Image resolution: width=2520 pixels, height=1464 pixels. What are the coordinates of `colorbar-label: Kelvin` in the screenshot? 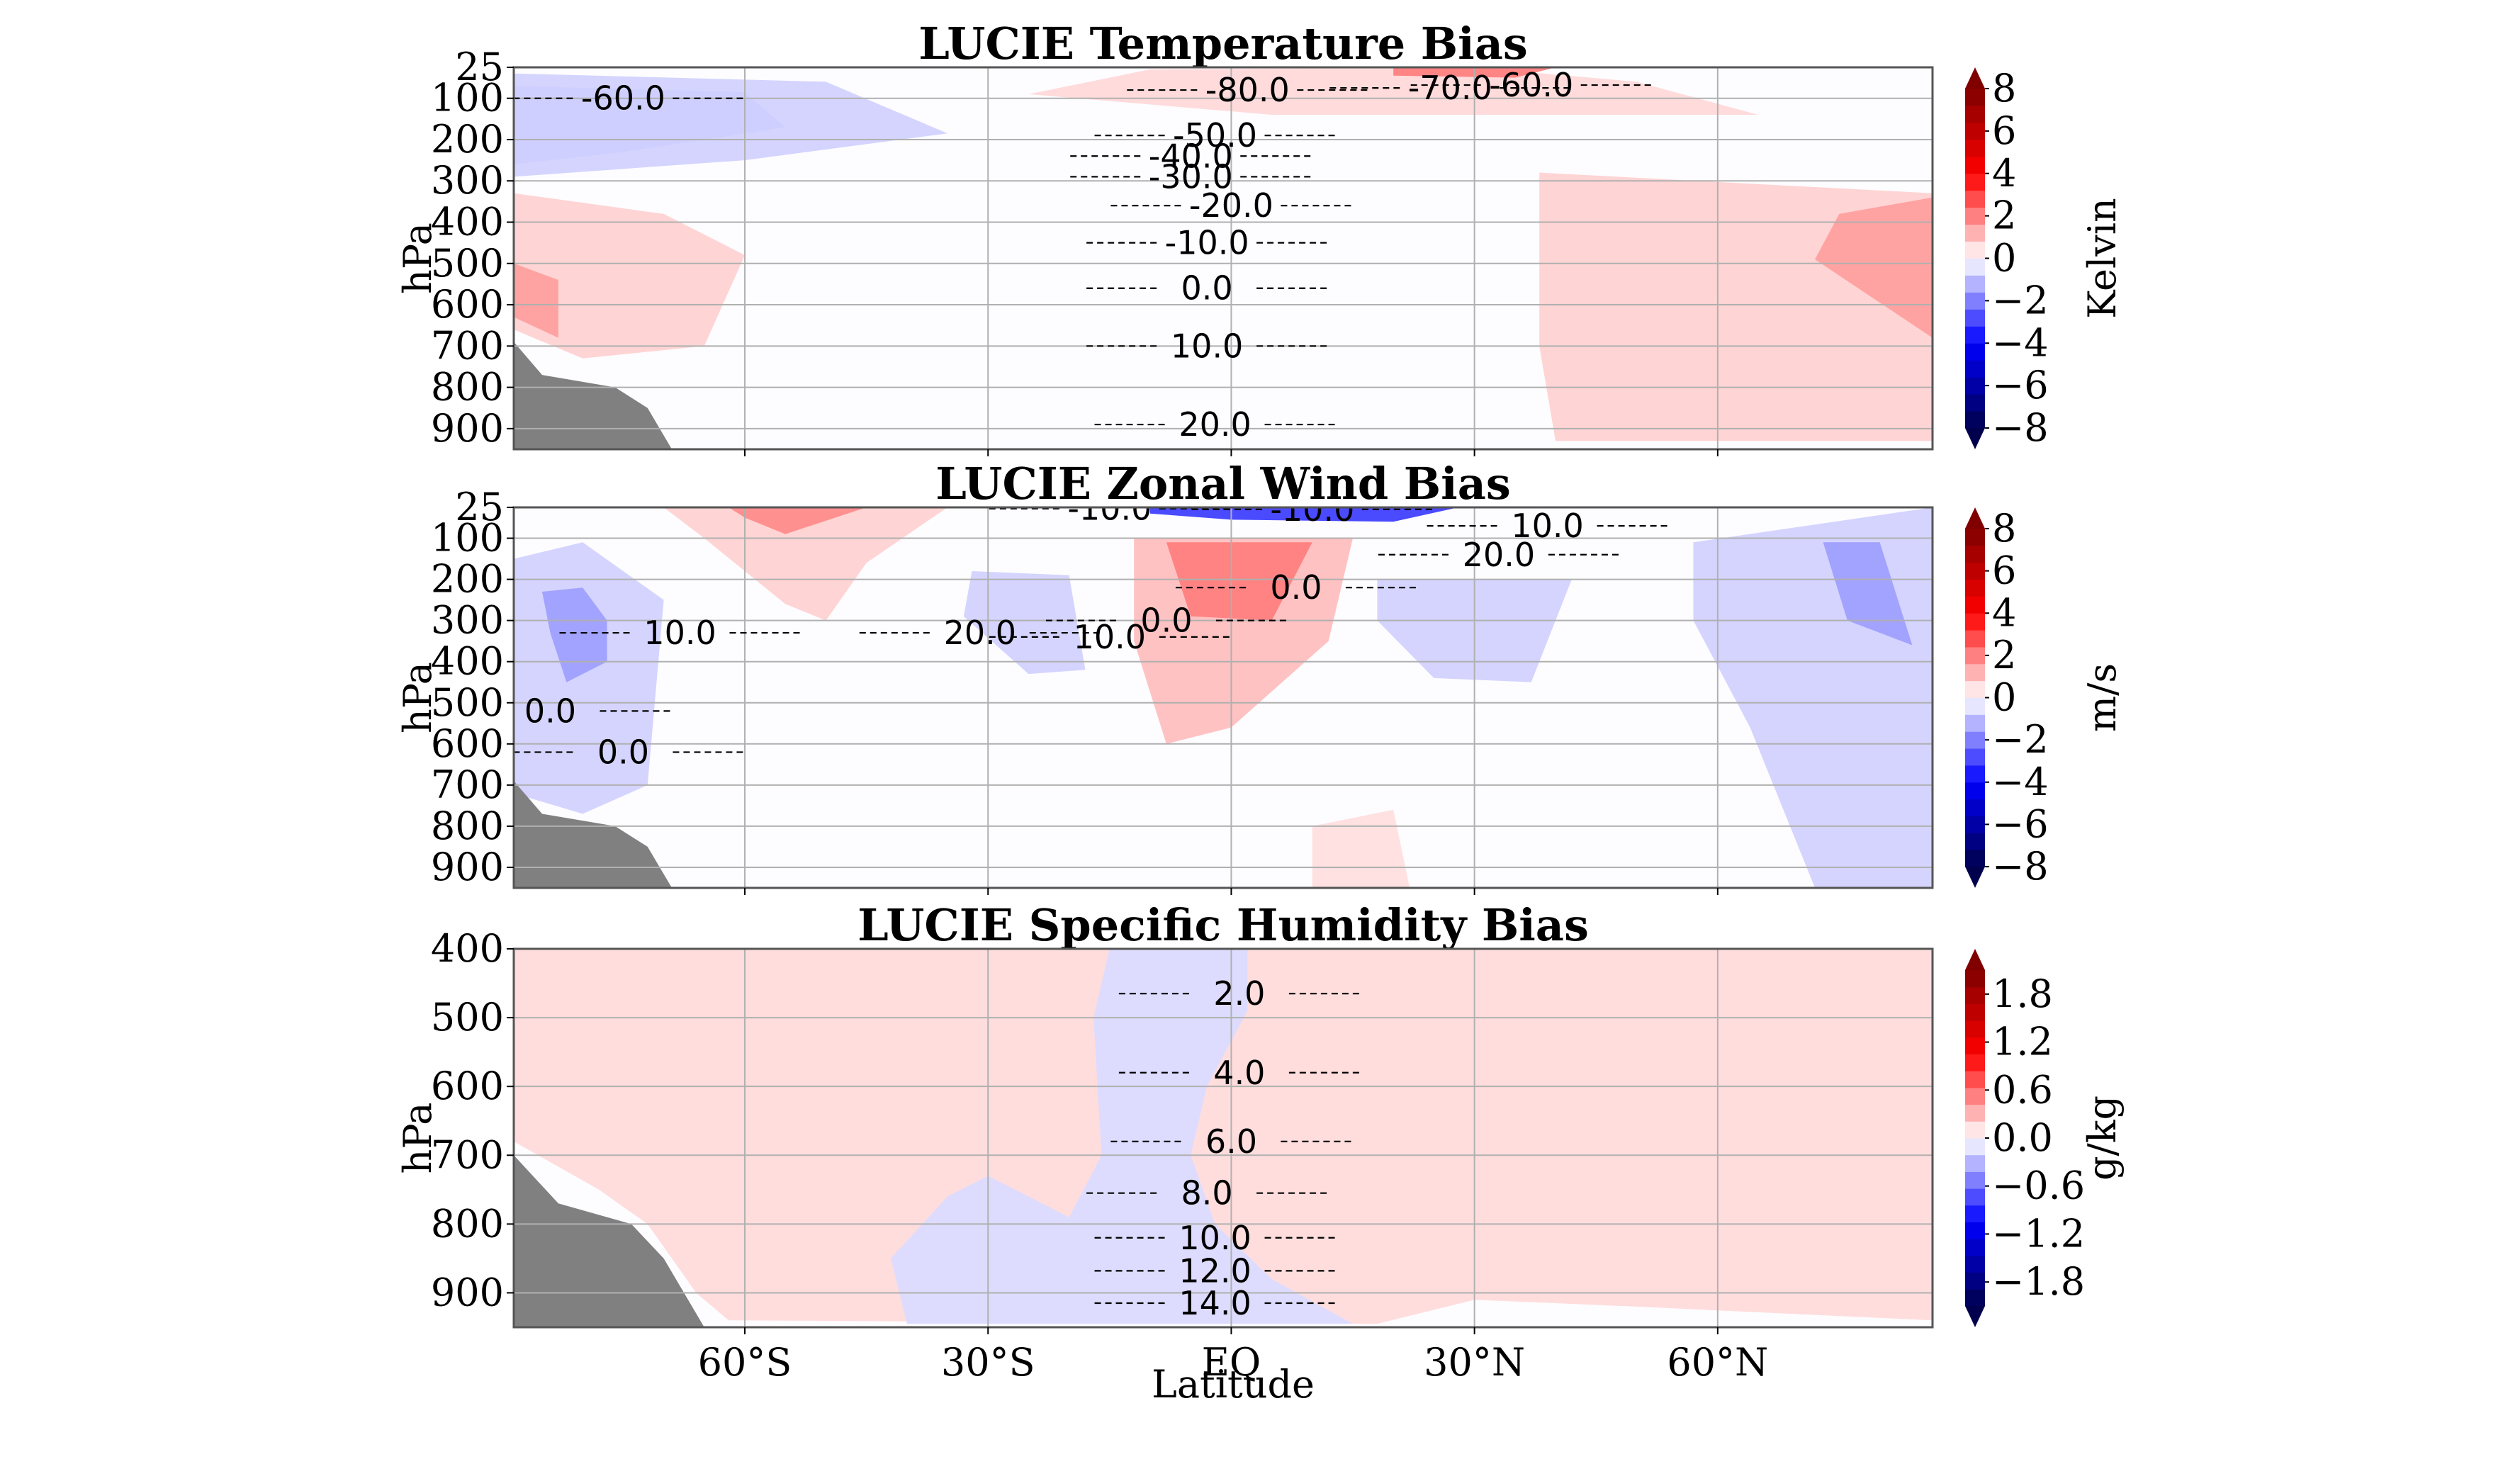 It's located at (2102, 259).